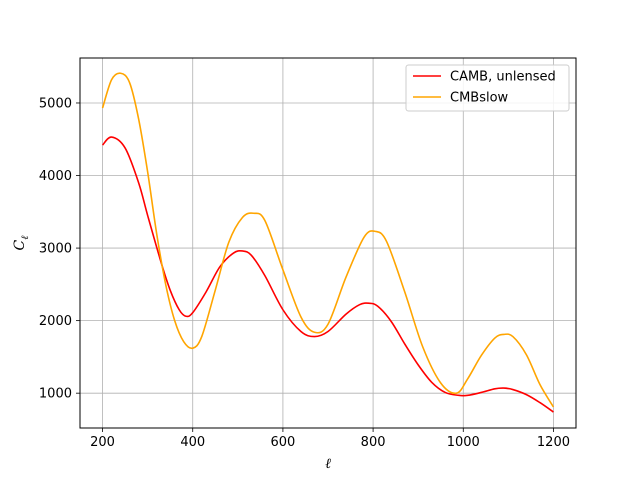 The image size is (640, 480). I want to click on legend-label: CAMB, unlensed, so click(503, 77).